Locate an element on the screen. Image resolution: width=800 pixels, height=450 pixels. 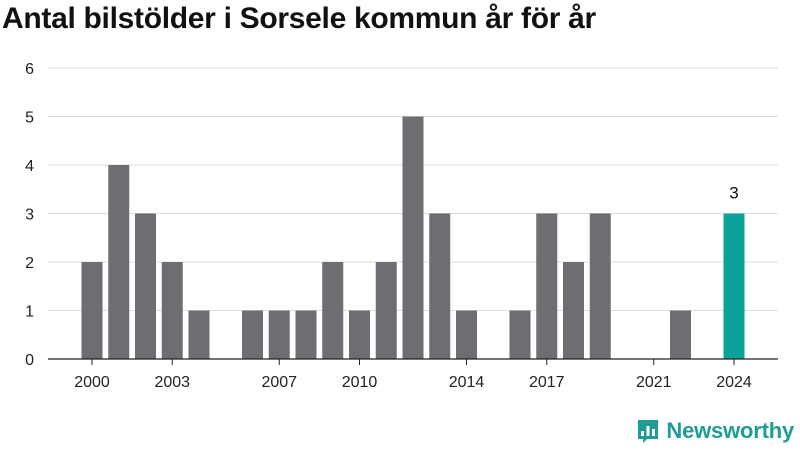
x-tick-label: 2010 is located at coordinates (360, 382).